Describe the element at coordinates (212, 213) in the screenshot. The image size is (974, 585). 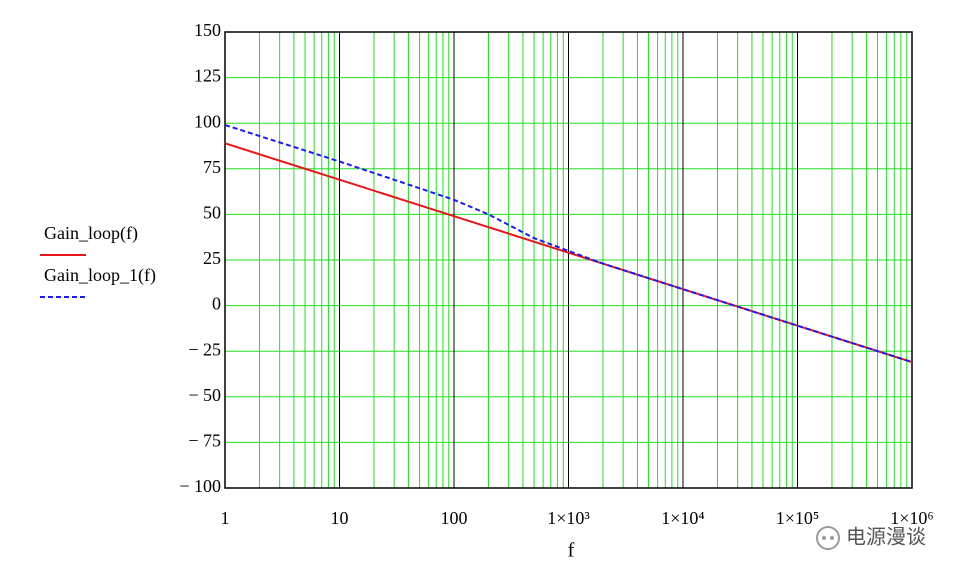
I see `y-tick-label: 50` at that location.